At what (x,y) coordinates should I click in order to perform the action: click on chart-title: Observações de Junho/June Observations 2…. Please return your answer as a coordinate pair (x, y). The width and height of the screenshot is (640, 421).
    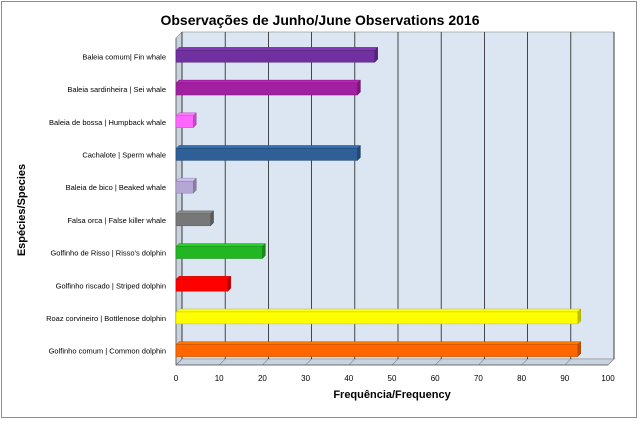
    Looking at the image, I should click on (320, 20).